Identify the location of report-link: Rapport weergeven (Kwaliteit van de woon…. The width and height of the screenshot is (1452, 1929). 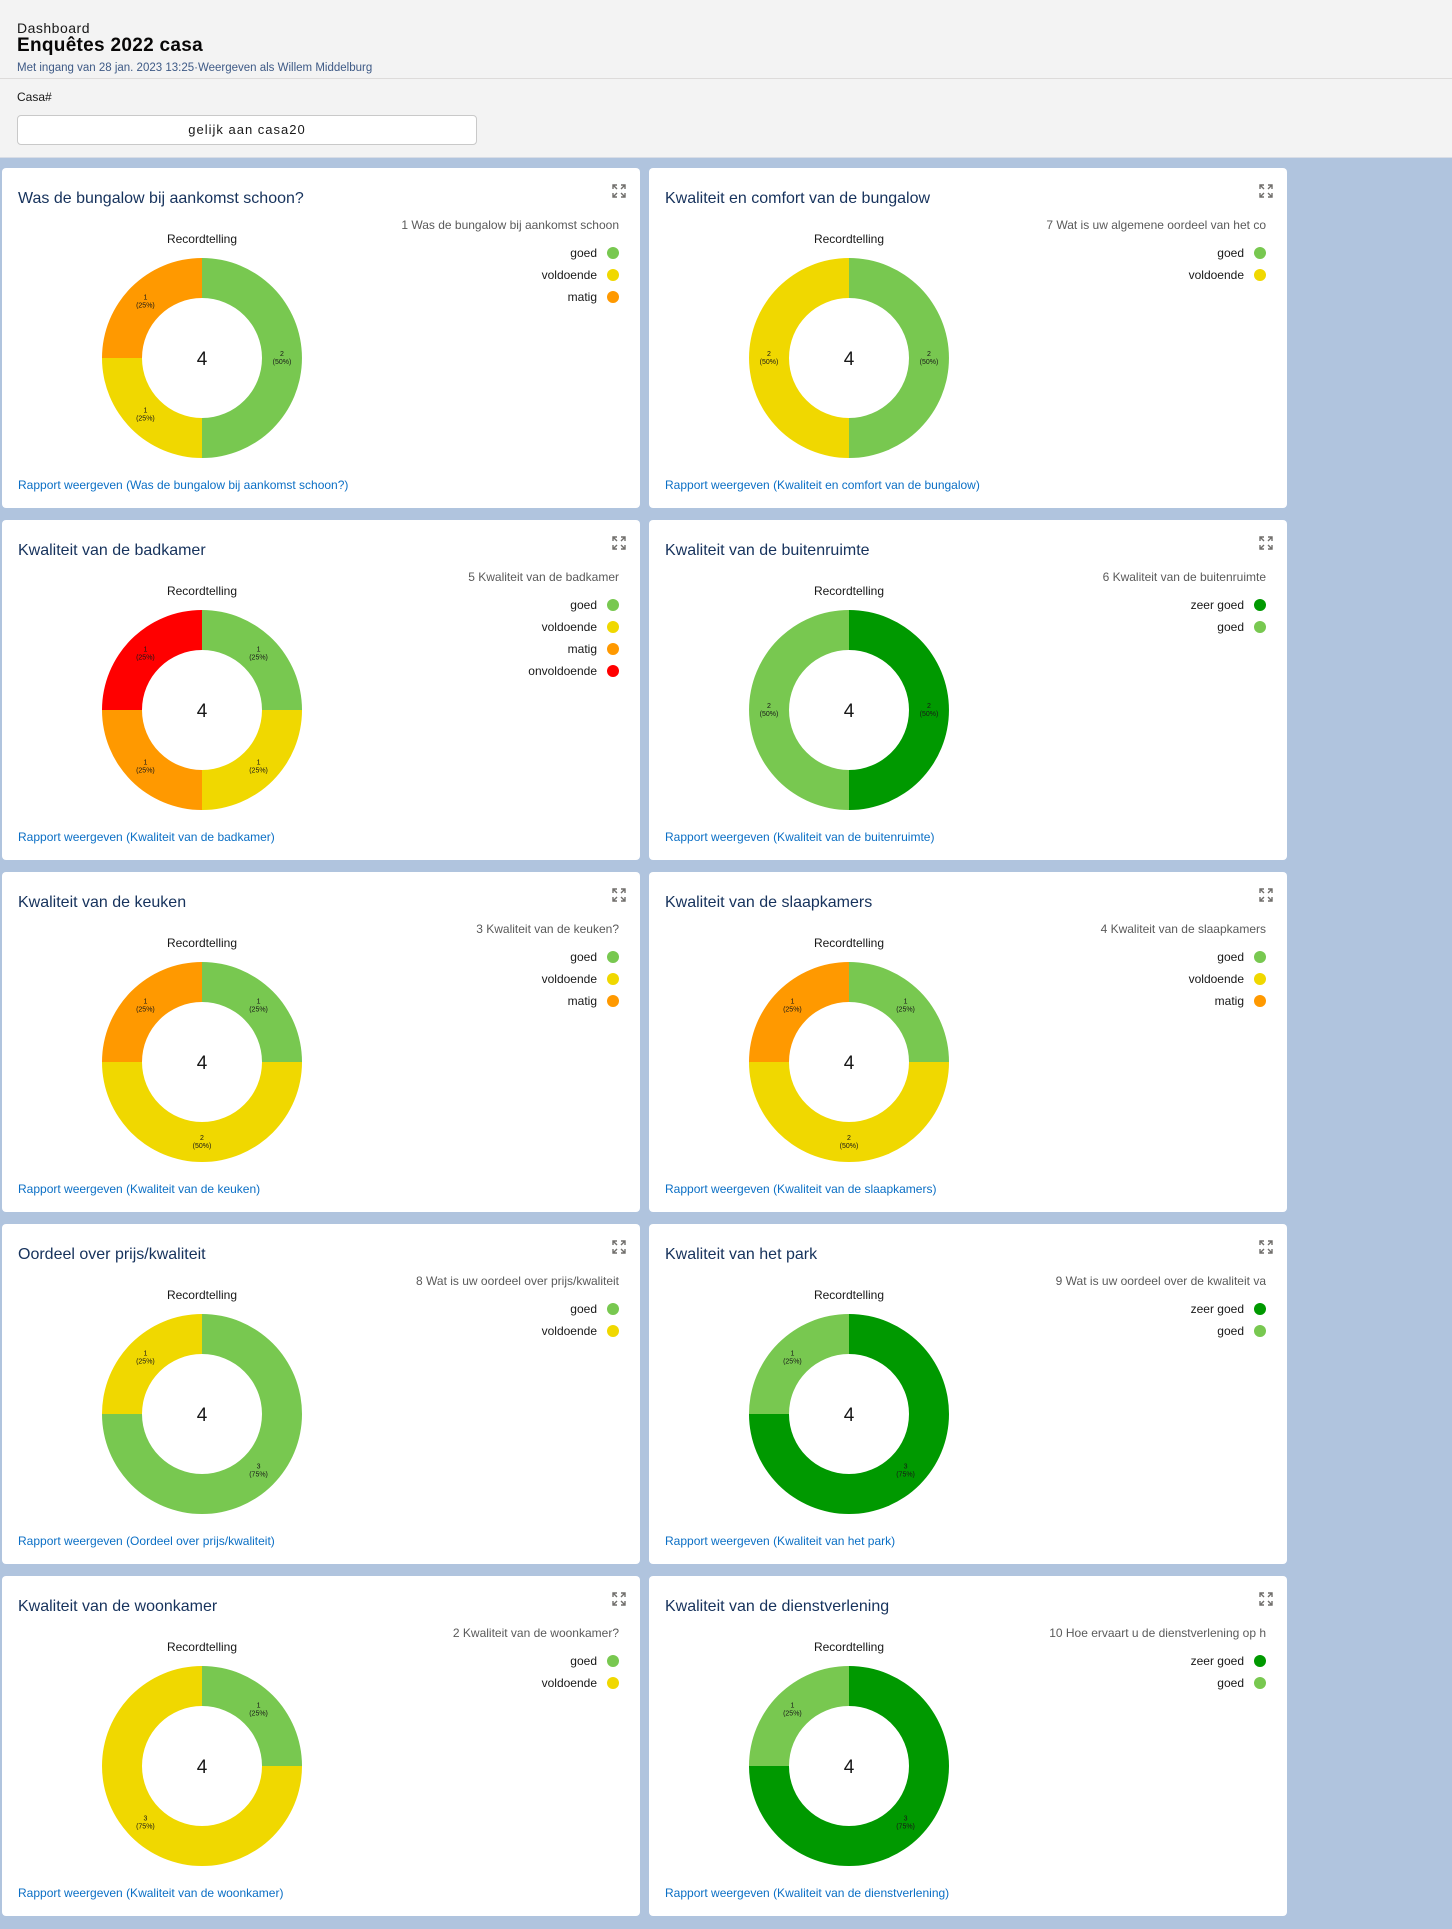
(151, 1893).